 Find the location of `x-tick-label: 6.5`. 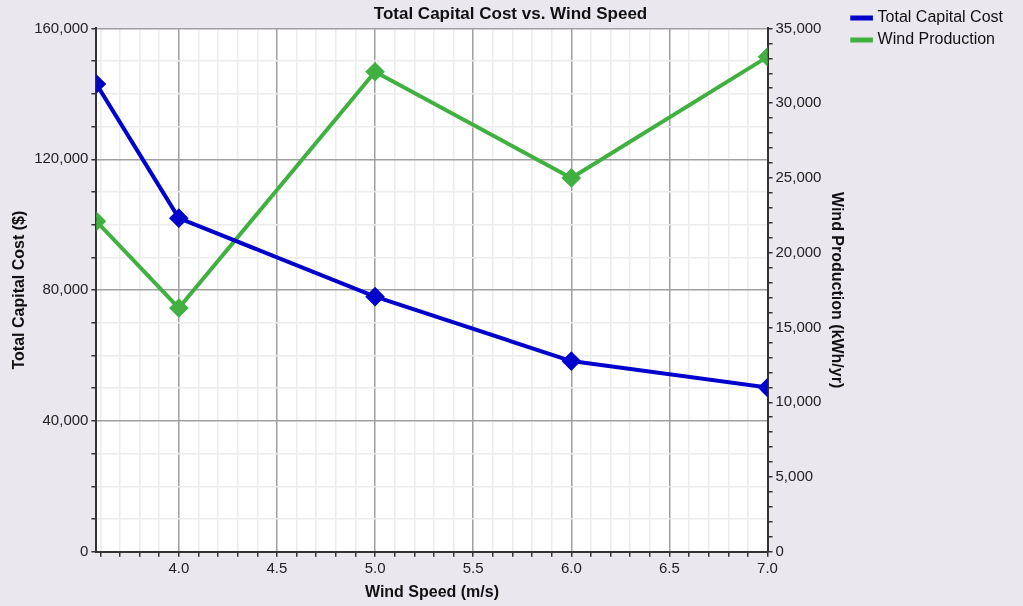

x-tick-label: 6.5 is located at coordinates (669, 567).